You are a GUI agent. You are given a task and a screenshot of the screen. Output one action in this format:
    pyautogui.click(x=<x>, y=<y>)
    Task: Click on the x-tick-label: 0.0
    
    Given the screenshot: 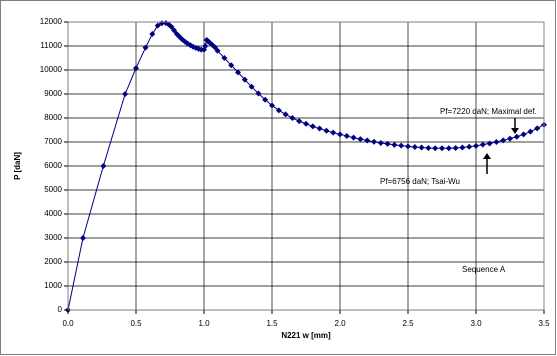 What is the action you would take?
    pyautogui.click(x=68, y=323)
    